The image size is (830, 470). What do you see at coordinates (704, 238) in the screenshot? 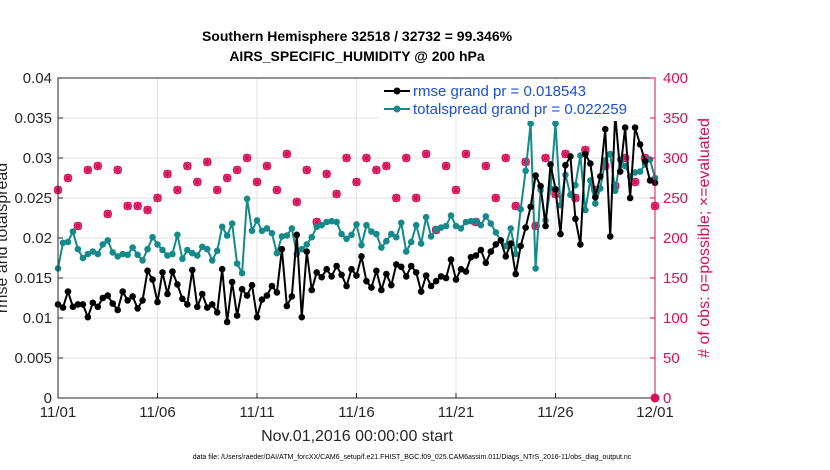
I see `y2-axis-label: # of obs: o=possible; ×=evaluated` at bounding box center [704, 238].